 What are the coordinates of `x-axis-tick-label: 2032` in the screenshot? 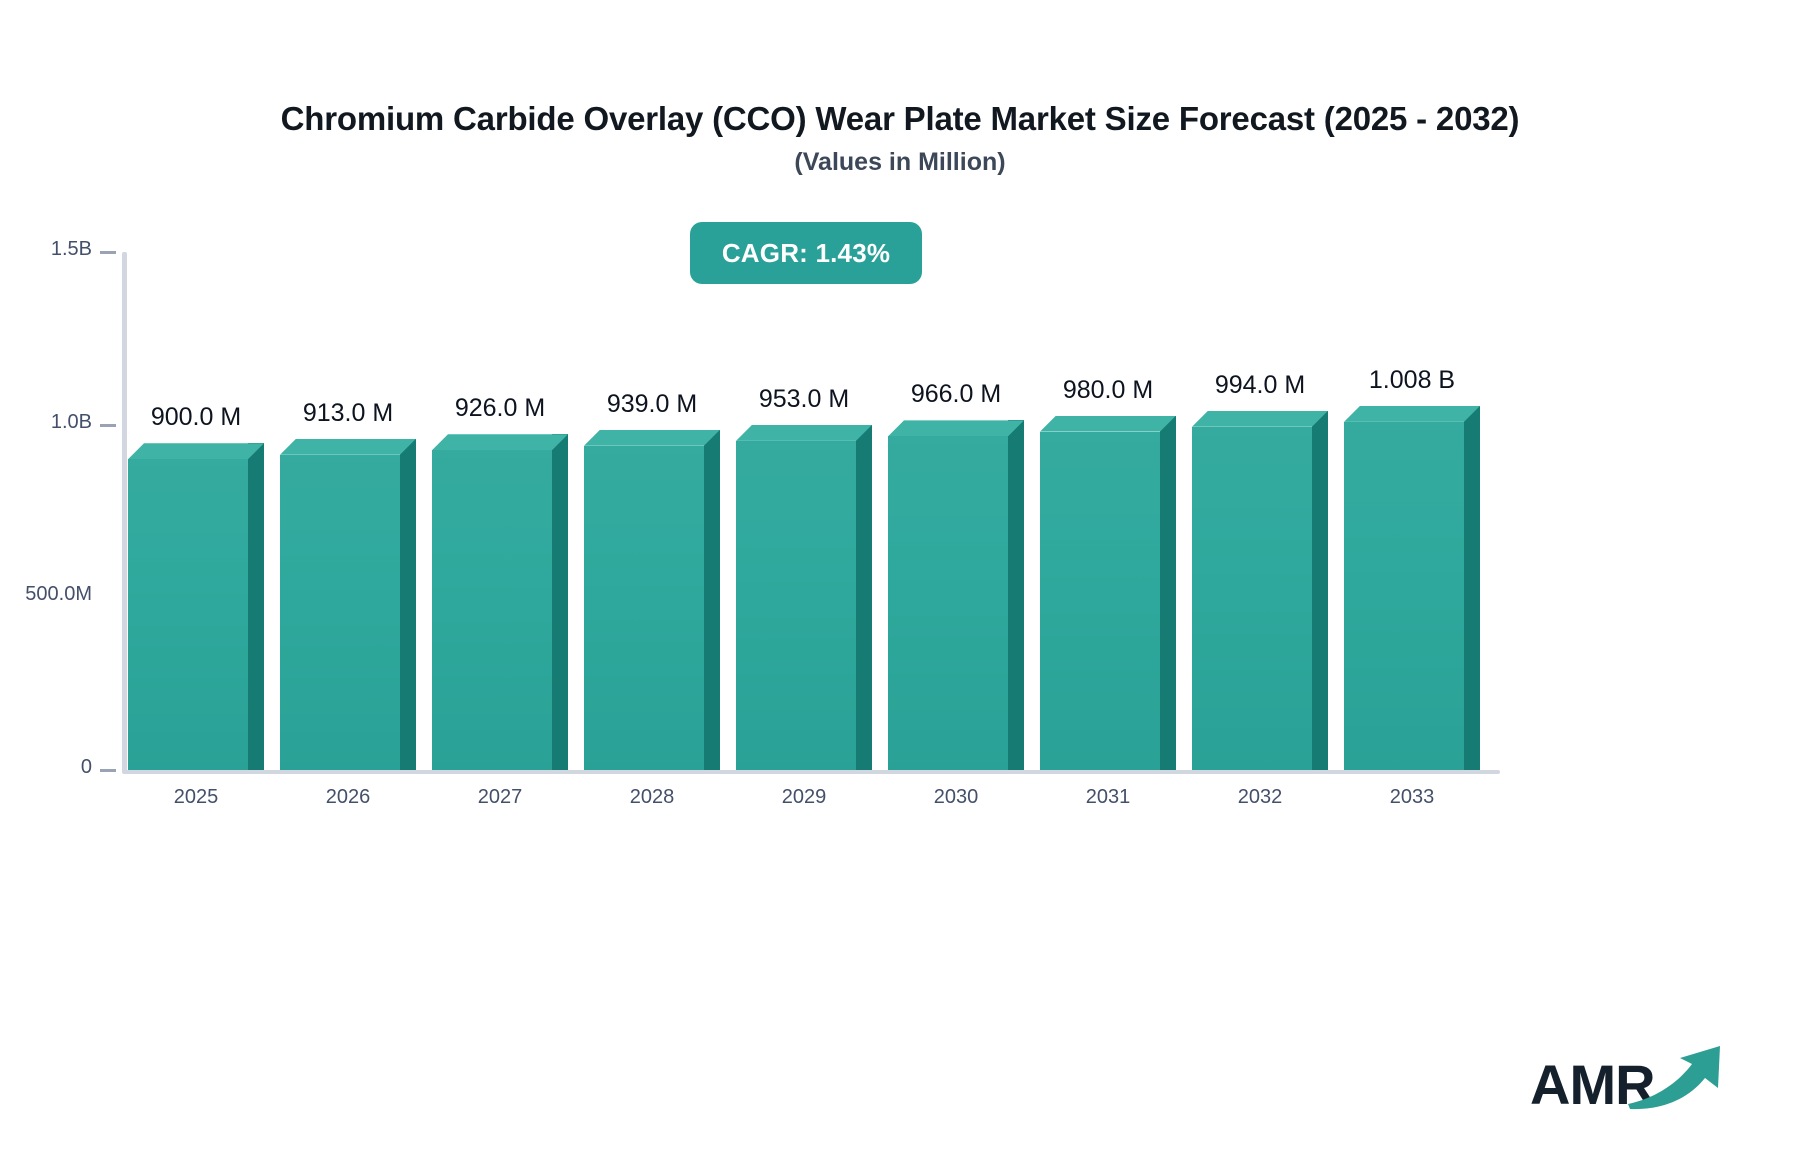 It's located at (1260, 797).